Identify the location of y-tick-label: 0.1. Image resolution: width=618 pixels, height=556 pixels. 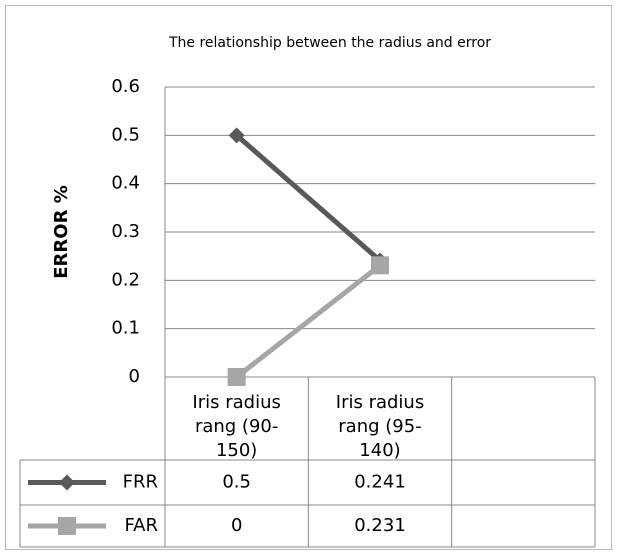
(125, 328).